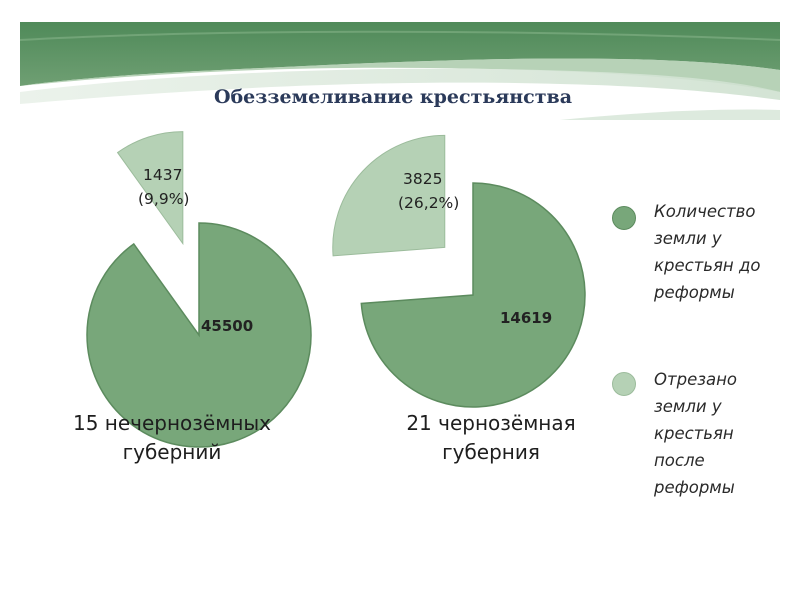  I want to click on pie-caption-1: 15 нечернозёмных губерний, so click(172, 437).